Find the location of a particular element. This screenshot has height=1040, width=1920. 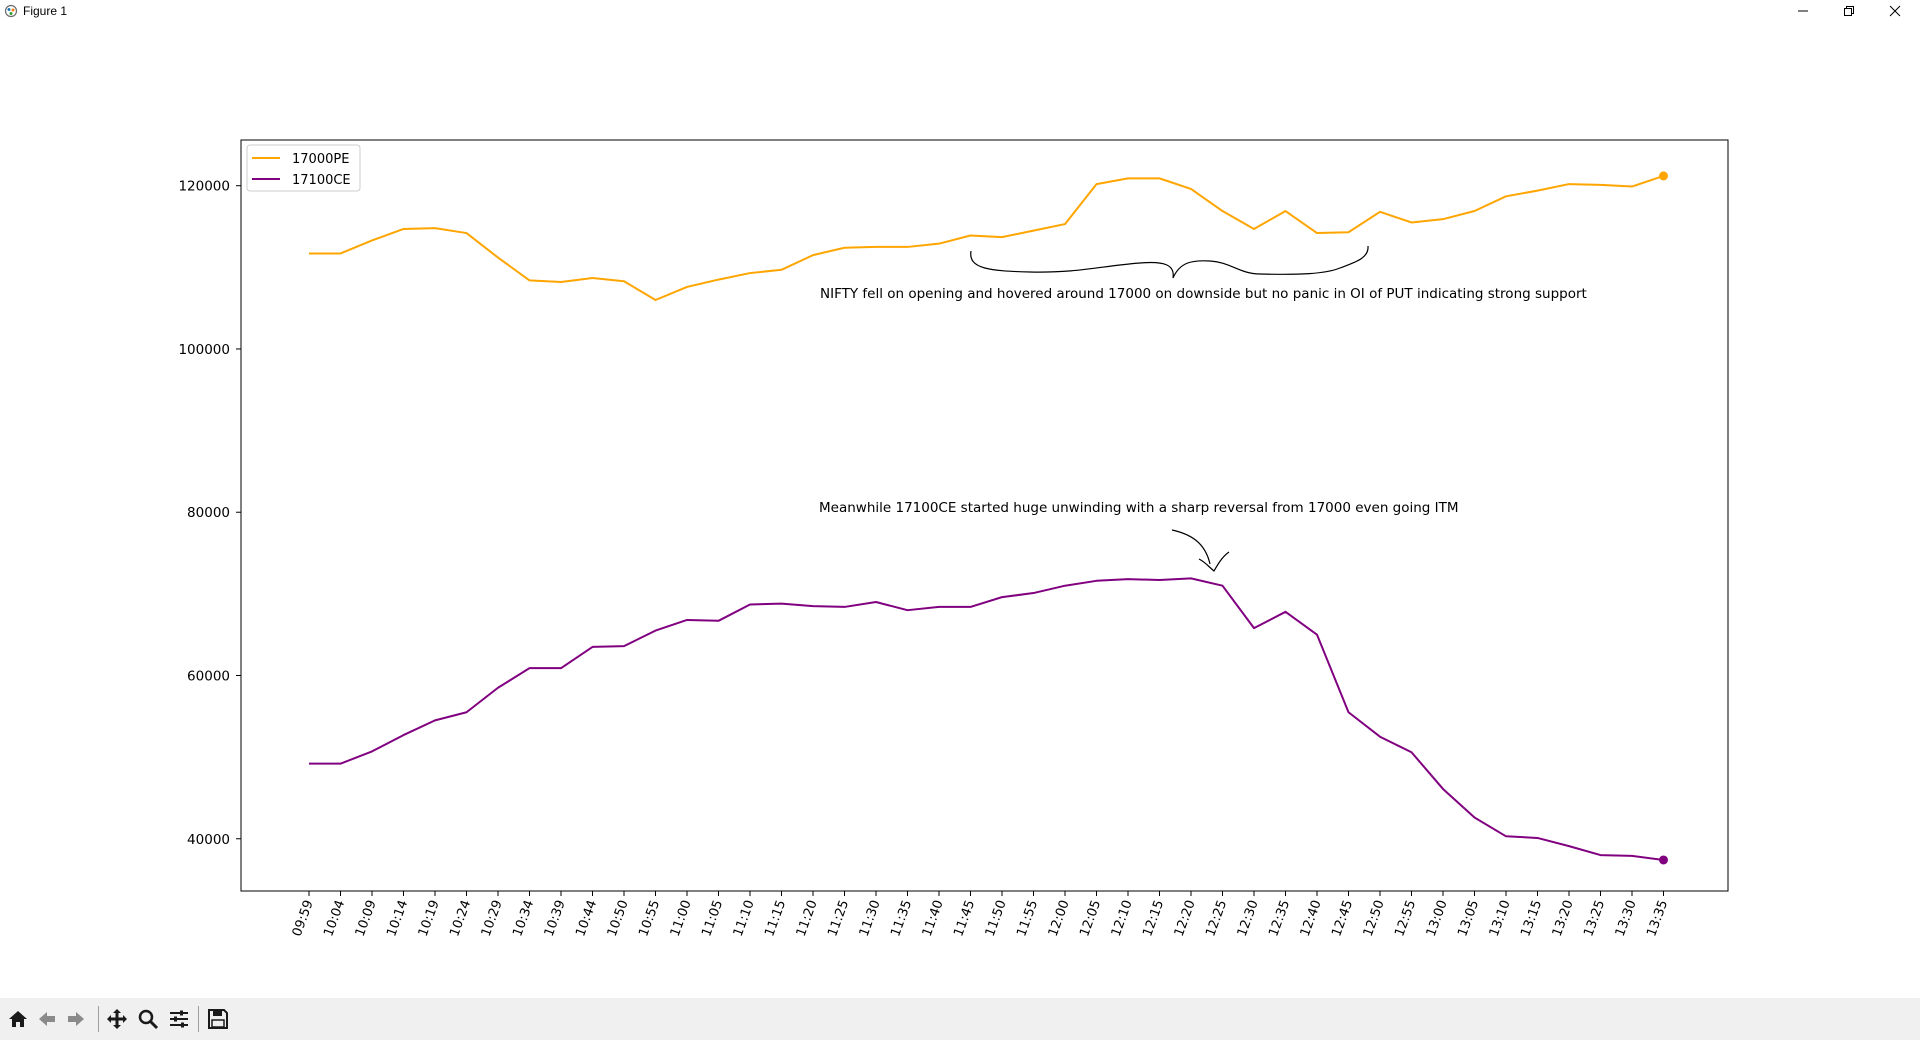

x-tick-label: 10:14 is located at coordinates (397, 918).